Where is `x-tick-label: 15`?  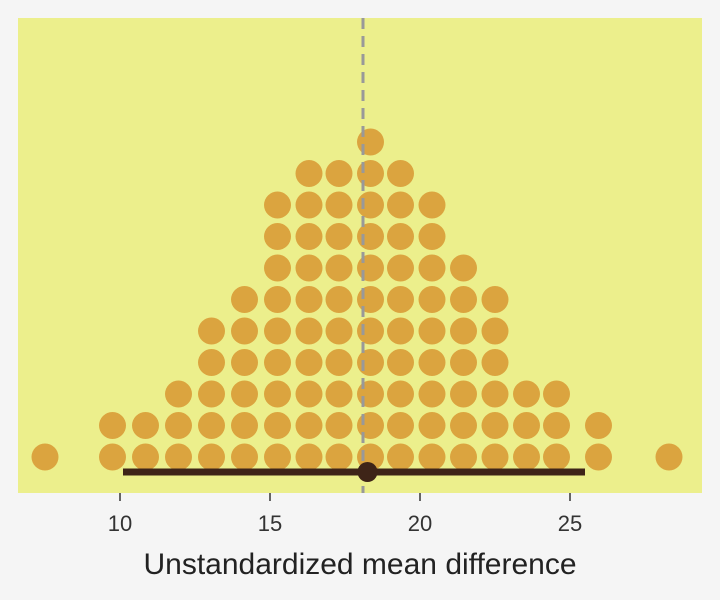
x-tick-label: 15 is located at coordinates (270, 523).